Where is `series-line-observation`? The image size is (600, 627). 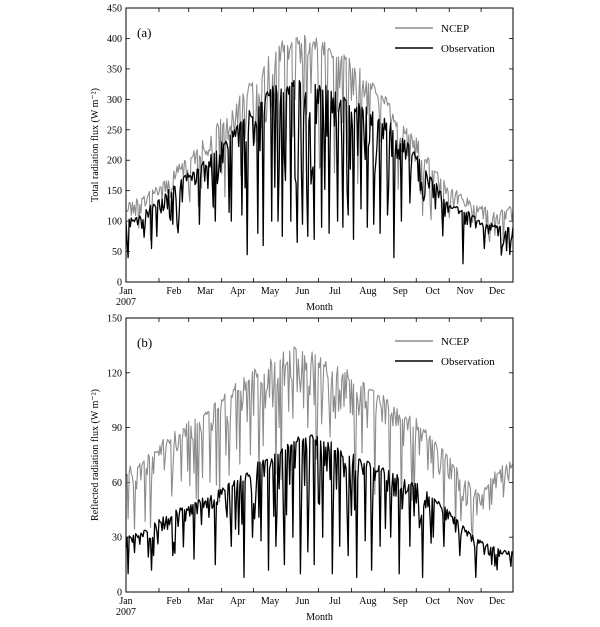 series-line-observation is located at coordinates (319, 506).